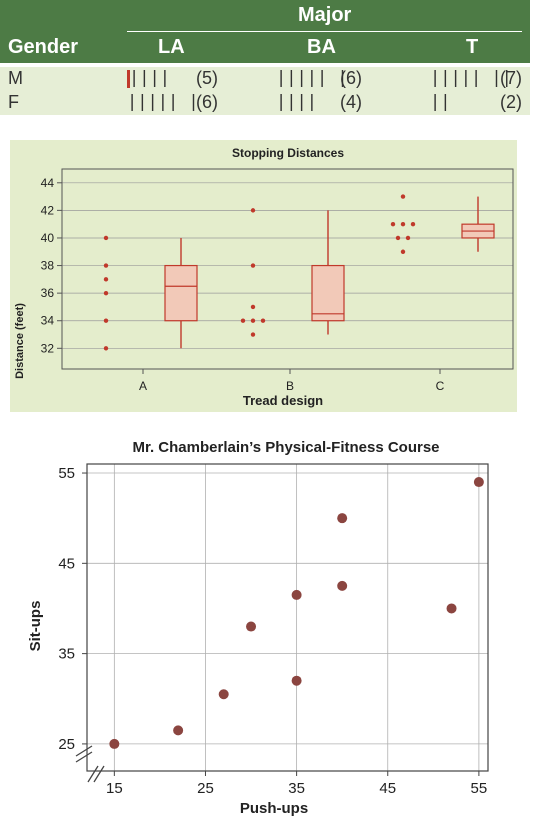 Image resolution: width=546 pixels, height=828 pixels. Describe the element at coordinates (324, 31) in the screenshot. I see `header-divider` at that location.